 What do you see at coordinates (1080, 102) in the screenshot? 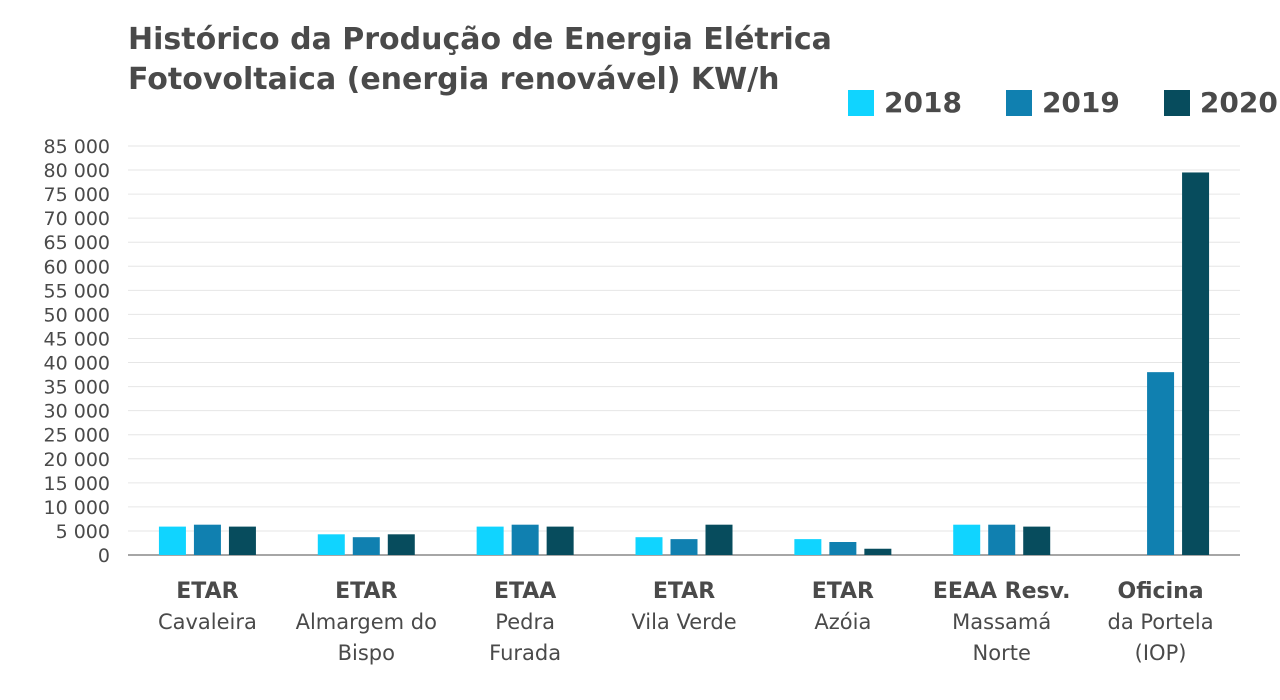
I see `legend-label-2019: 2019` at bounding box center [1080, 102].